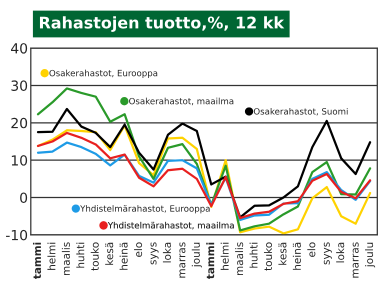  What do you see at coordinates (19, 48) in the screenshot?
I see `y-tick-label: 40` at bounding box center [19, 48].